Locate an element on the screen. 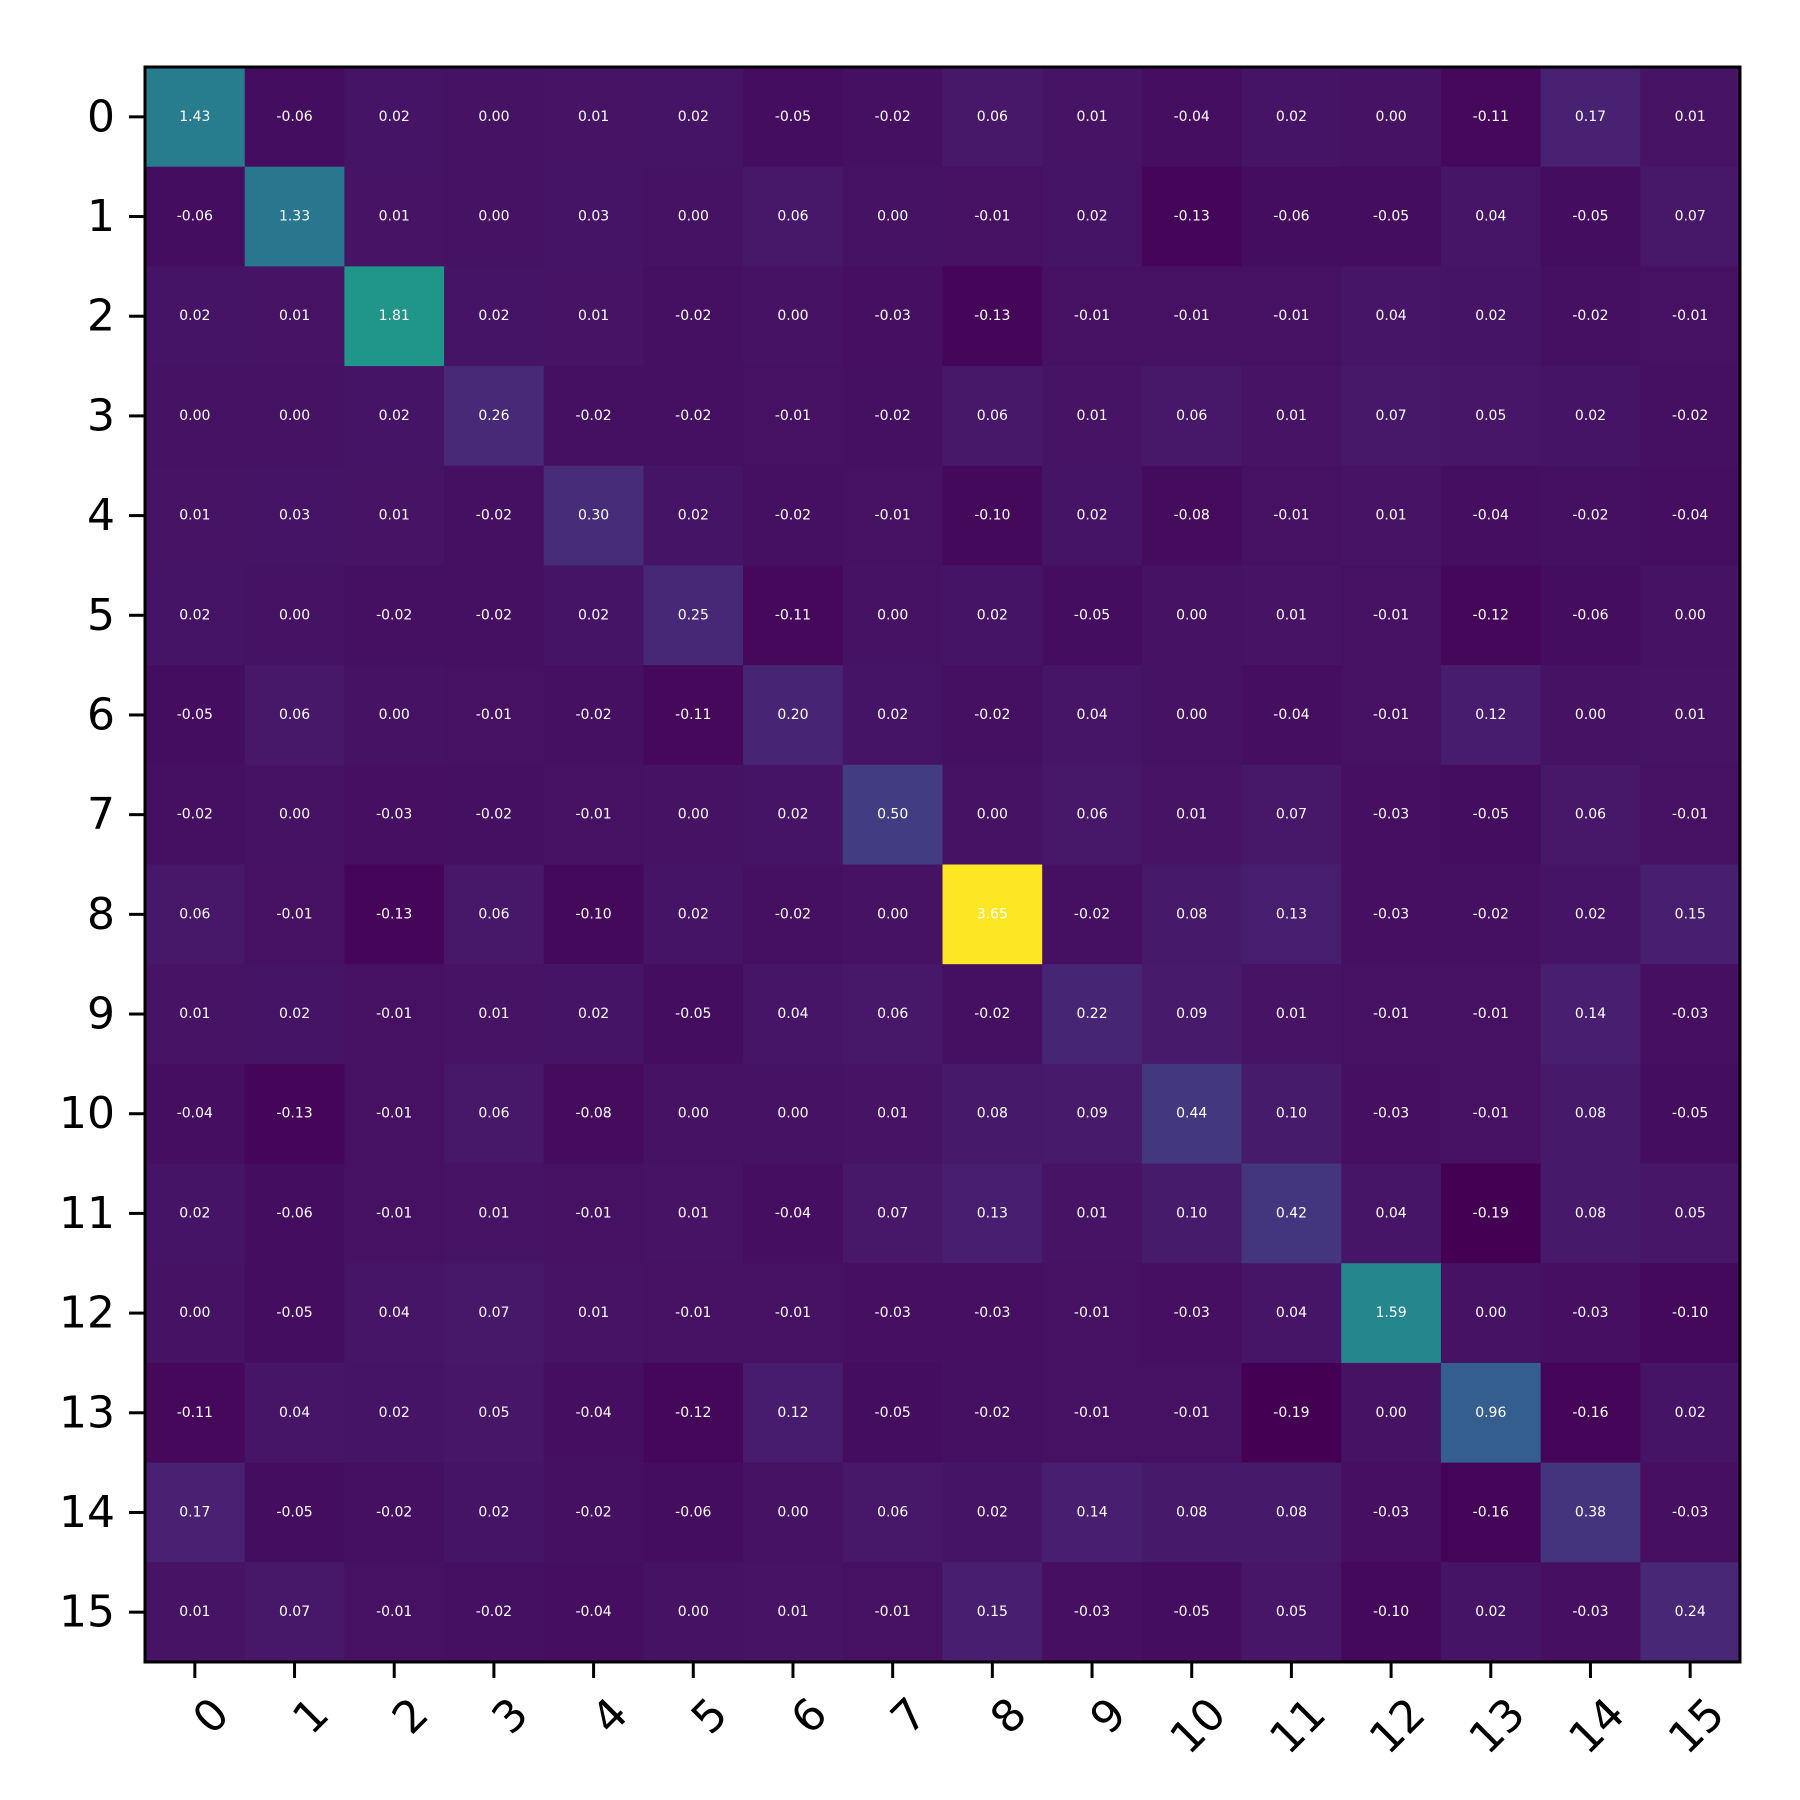 This screenshot has width=1800, height=1800. cell-value-label-r5-c1: 0.00 is located at coordinates (294, 615).